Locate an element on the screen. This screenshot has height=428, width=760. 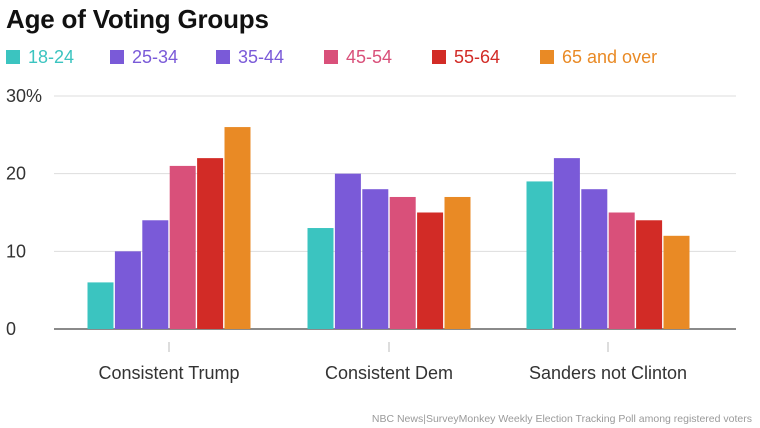
legend-label: 45-54 is located at coordinates (369, 56).